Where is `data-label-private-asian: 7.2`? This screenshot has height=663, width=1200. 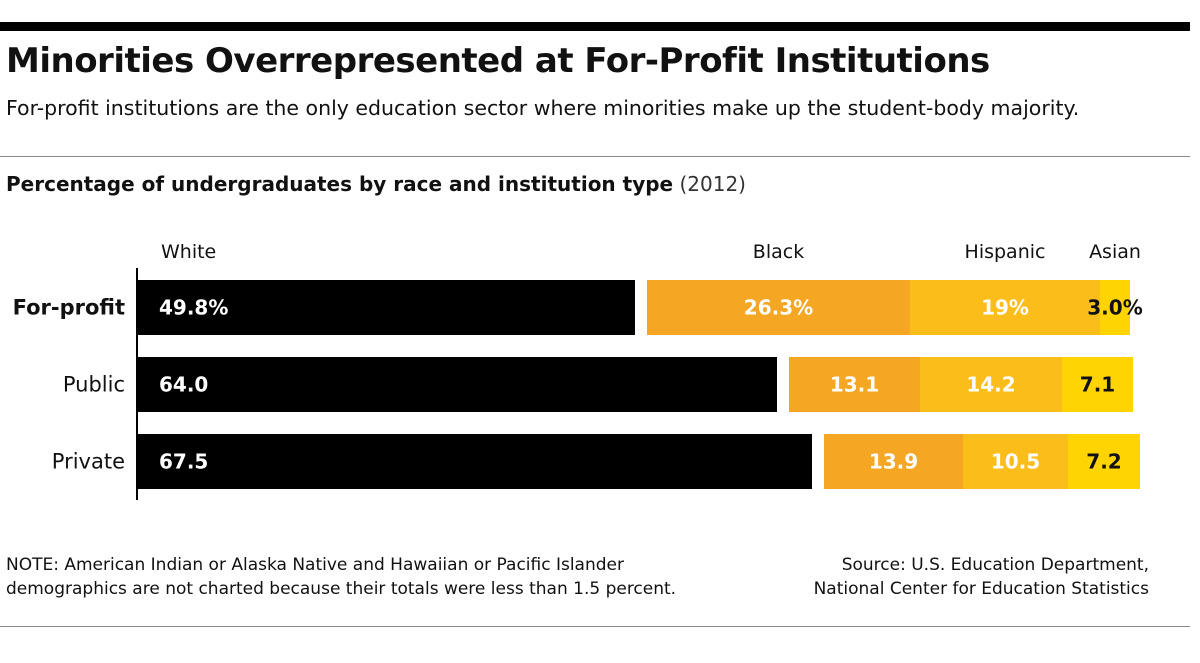
data-label-private-asian: 7.2 is located at coordinates (1103, 462).